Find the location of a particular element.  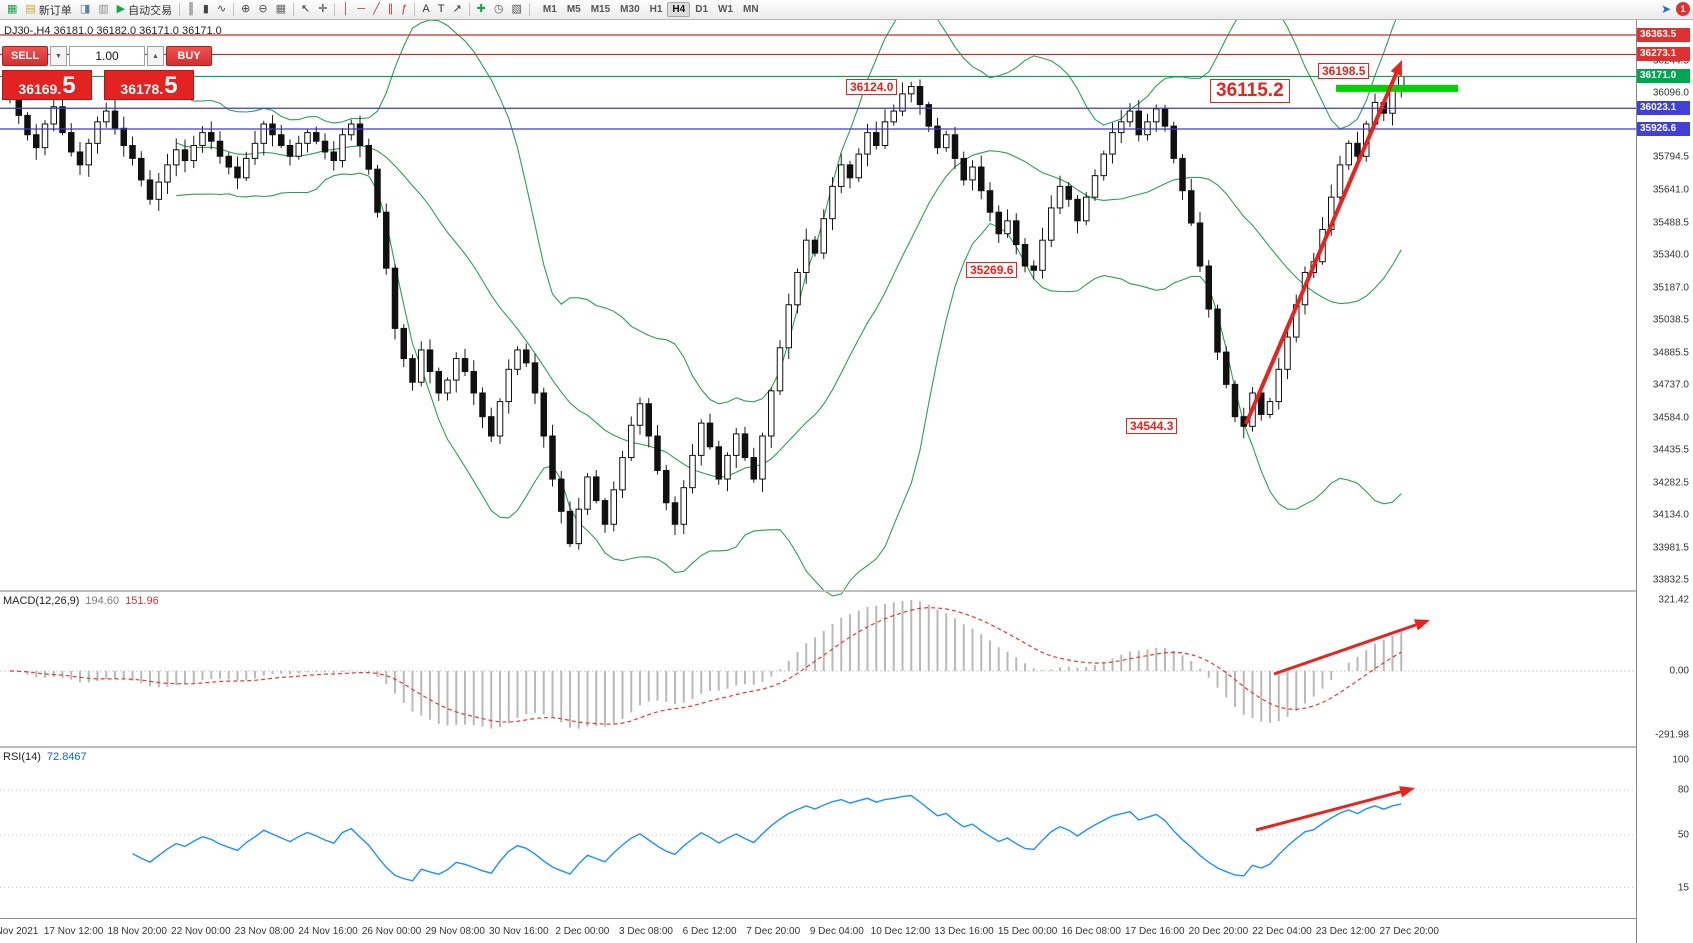

price-axis-tick: 35641.0 is located at coordinates (1670, 190).